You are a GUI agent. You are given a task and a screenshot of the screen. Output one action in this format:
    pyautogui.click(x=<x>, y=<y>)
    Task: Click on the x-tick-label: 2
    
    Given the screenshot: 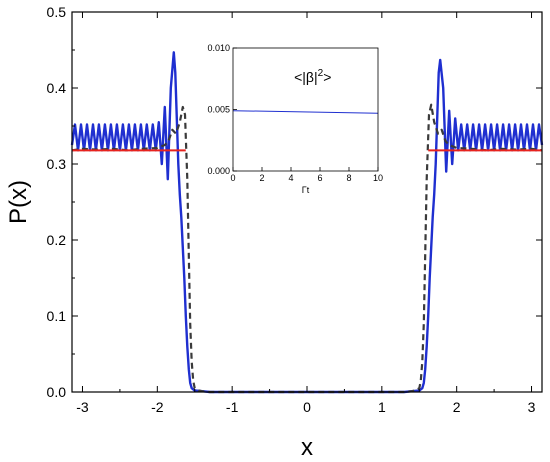 What is the action you would take?
    pyautogui.click(x=457, y=407)
    